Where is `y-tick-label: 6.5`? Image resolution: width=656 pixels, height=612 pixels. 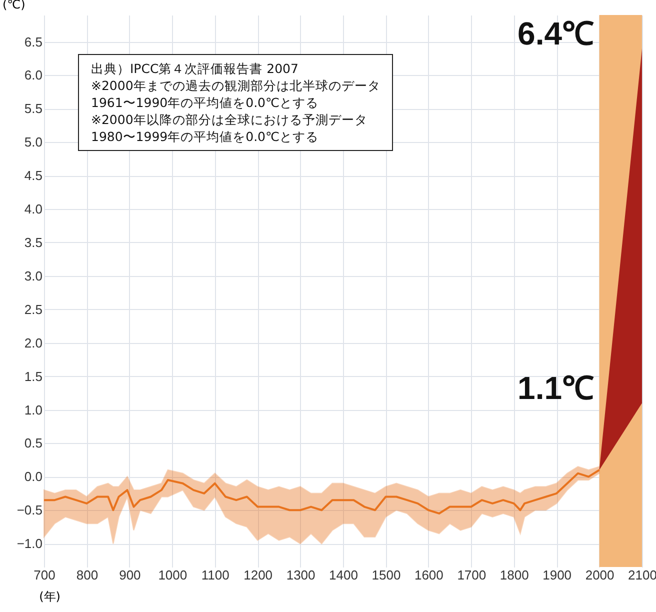 y-tick-label: 6.5 is located at coordinates (33, 42).